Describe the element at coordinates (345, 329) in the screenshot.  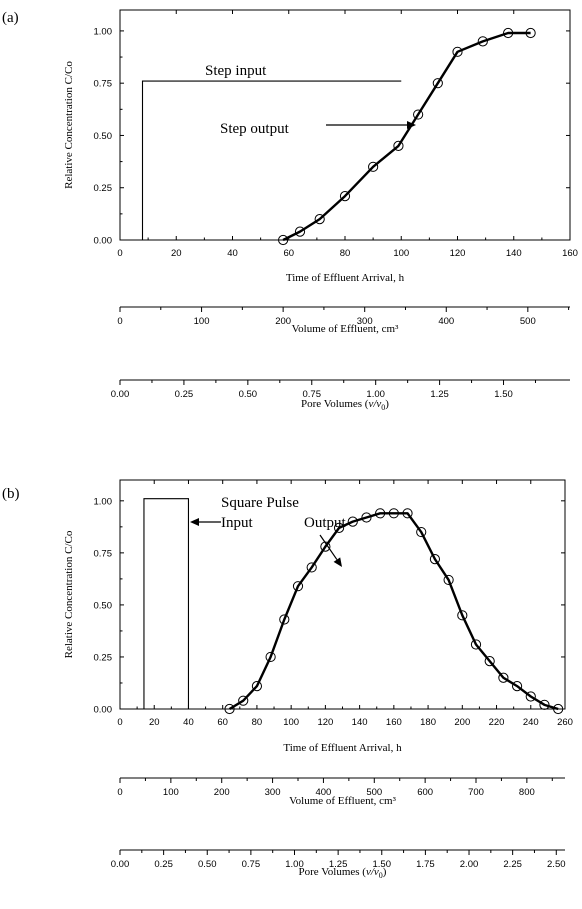
I see `secondary-x-axis-title: Volume of Effluent, cm³` at that location.